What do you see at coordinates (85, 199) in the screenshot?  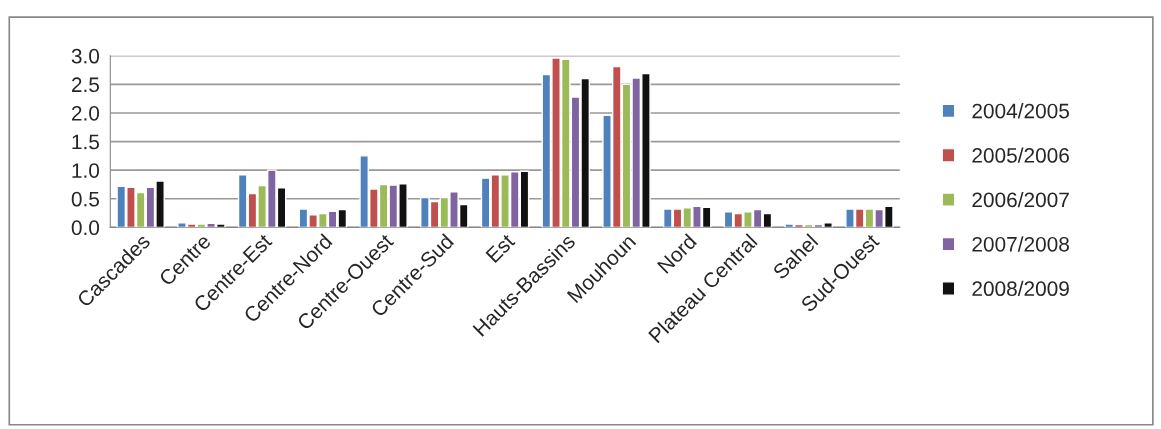 I see `y-tick-label: 0.5` at bounding box center [85, 199].